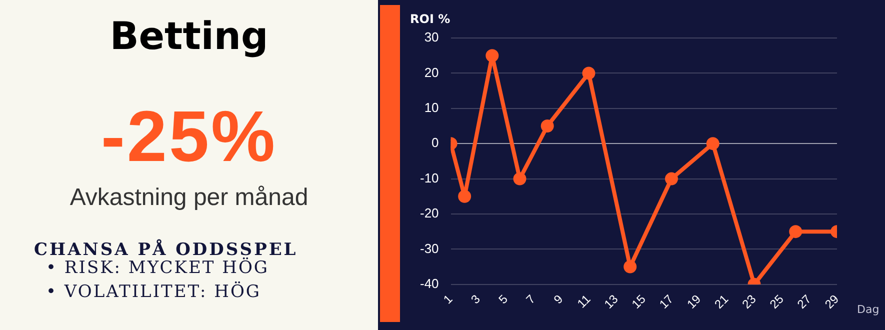 The height and width of the screenshot is (330, 885). I want to click on y-axis-title: ROI %, so click(430, 19).